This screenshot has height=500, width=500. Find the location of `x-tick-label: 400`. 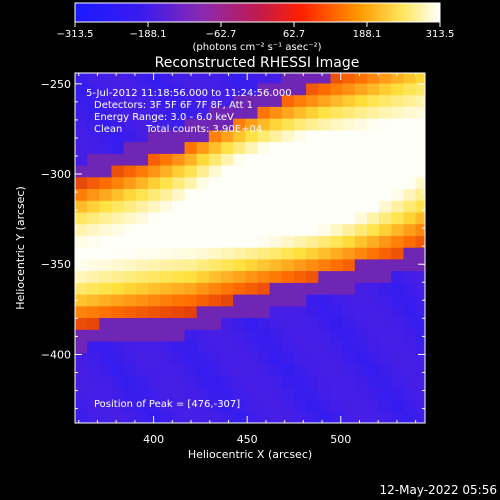

x-tick-label: 400 is located at coordinates (153, 439).